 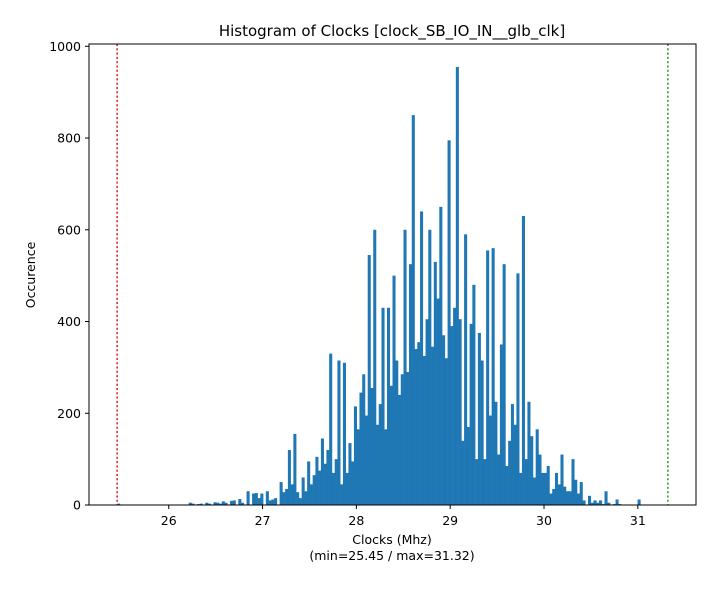 I want to click on x-tick-label: 27, so click(x=263, y=520).